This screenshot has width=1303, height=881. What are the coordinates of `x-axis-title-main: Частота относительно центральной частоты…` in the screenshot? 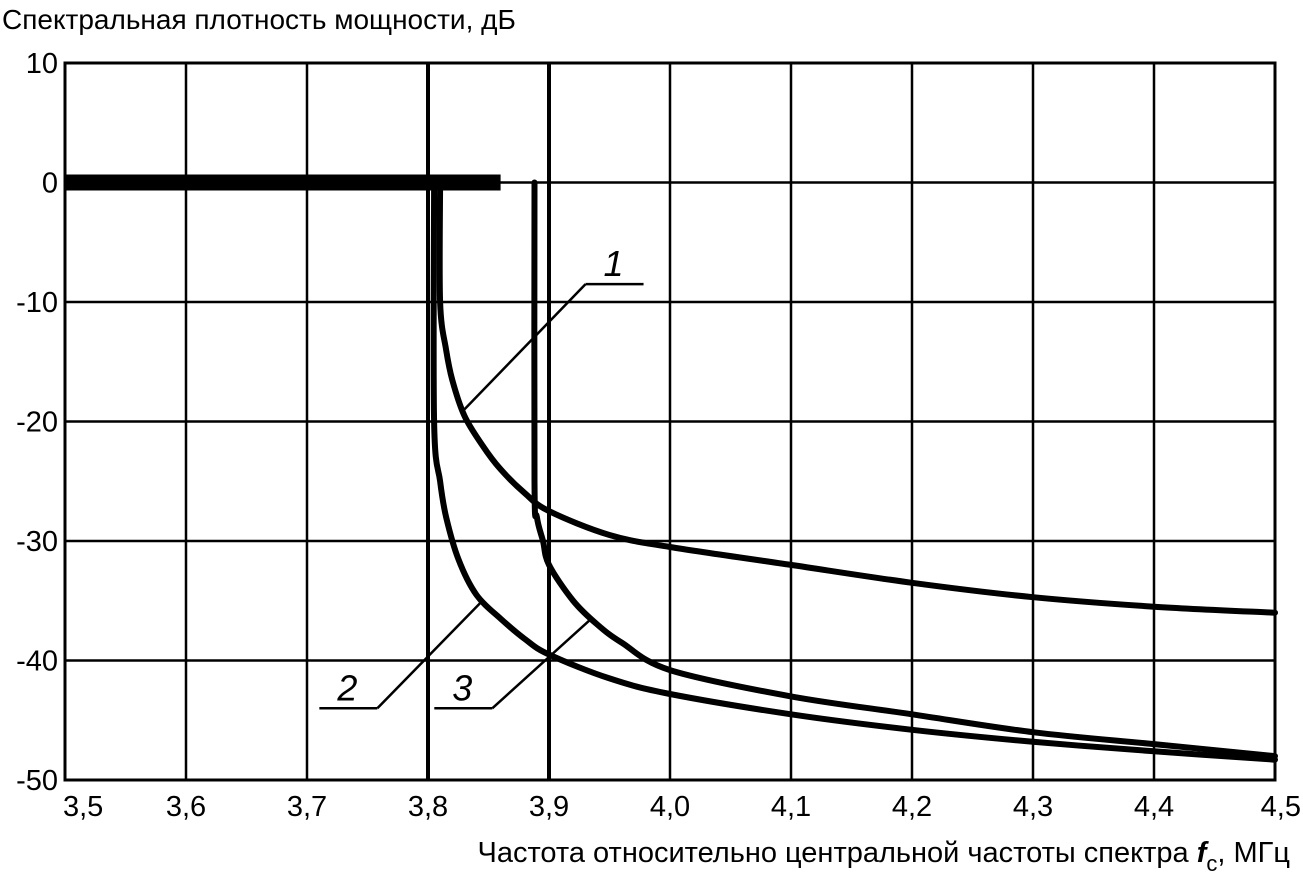 It's located at (837, 853).